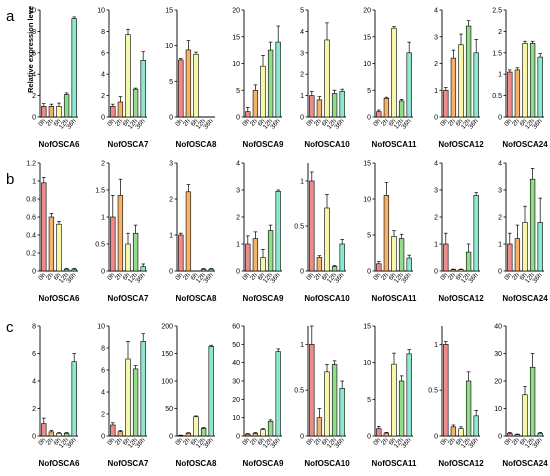 Image resolution: width=550 pixels, height=476 pixels. What do you see at coordinates (34, 382) in the screenshot?
I see `c-nofosca6-ytick-label-2: 4` at bounding box center [34, 382].